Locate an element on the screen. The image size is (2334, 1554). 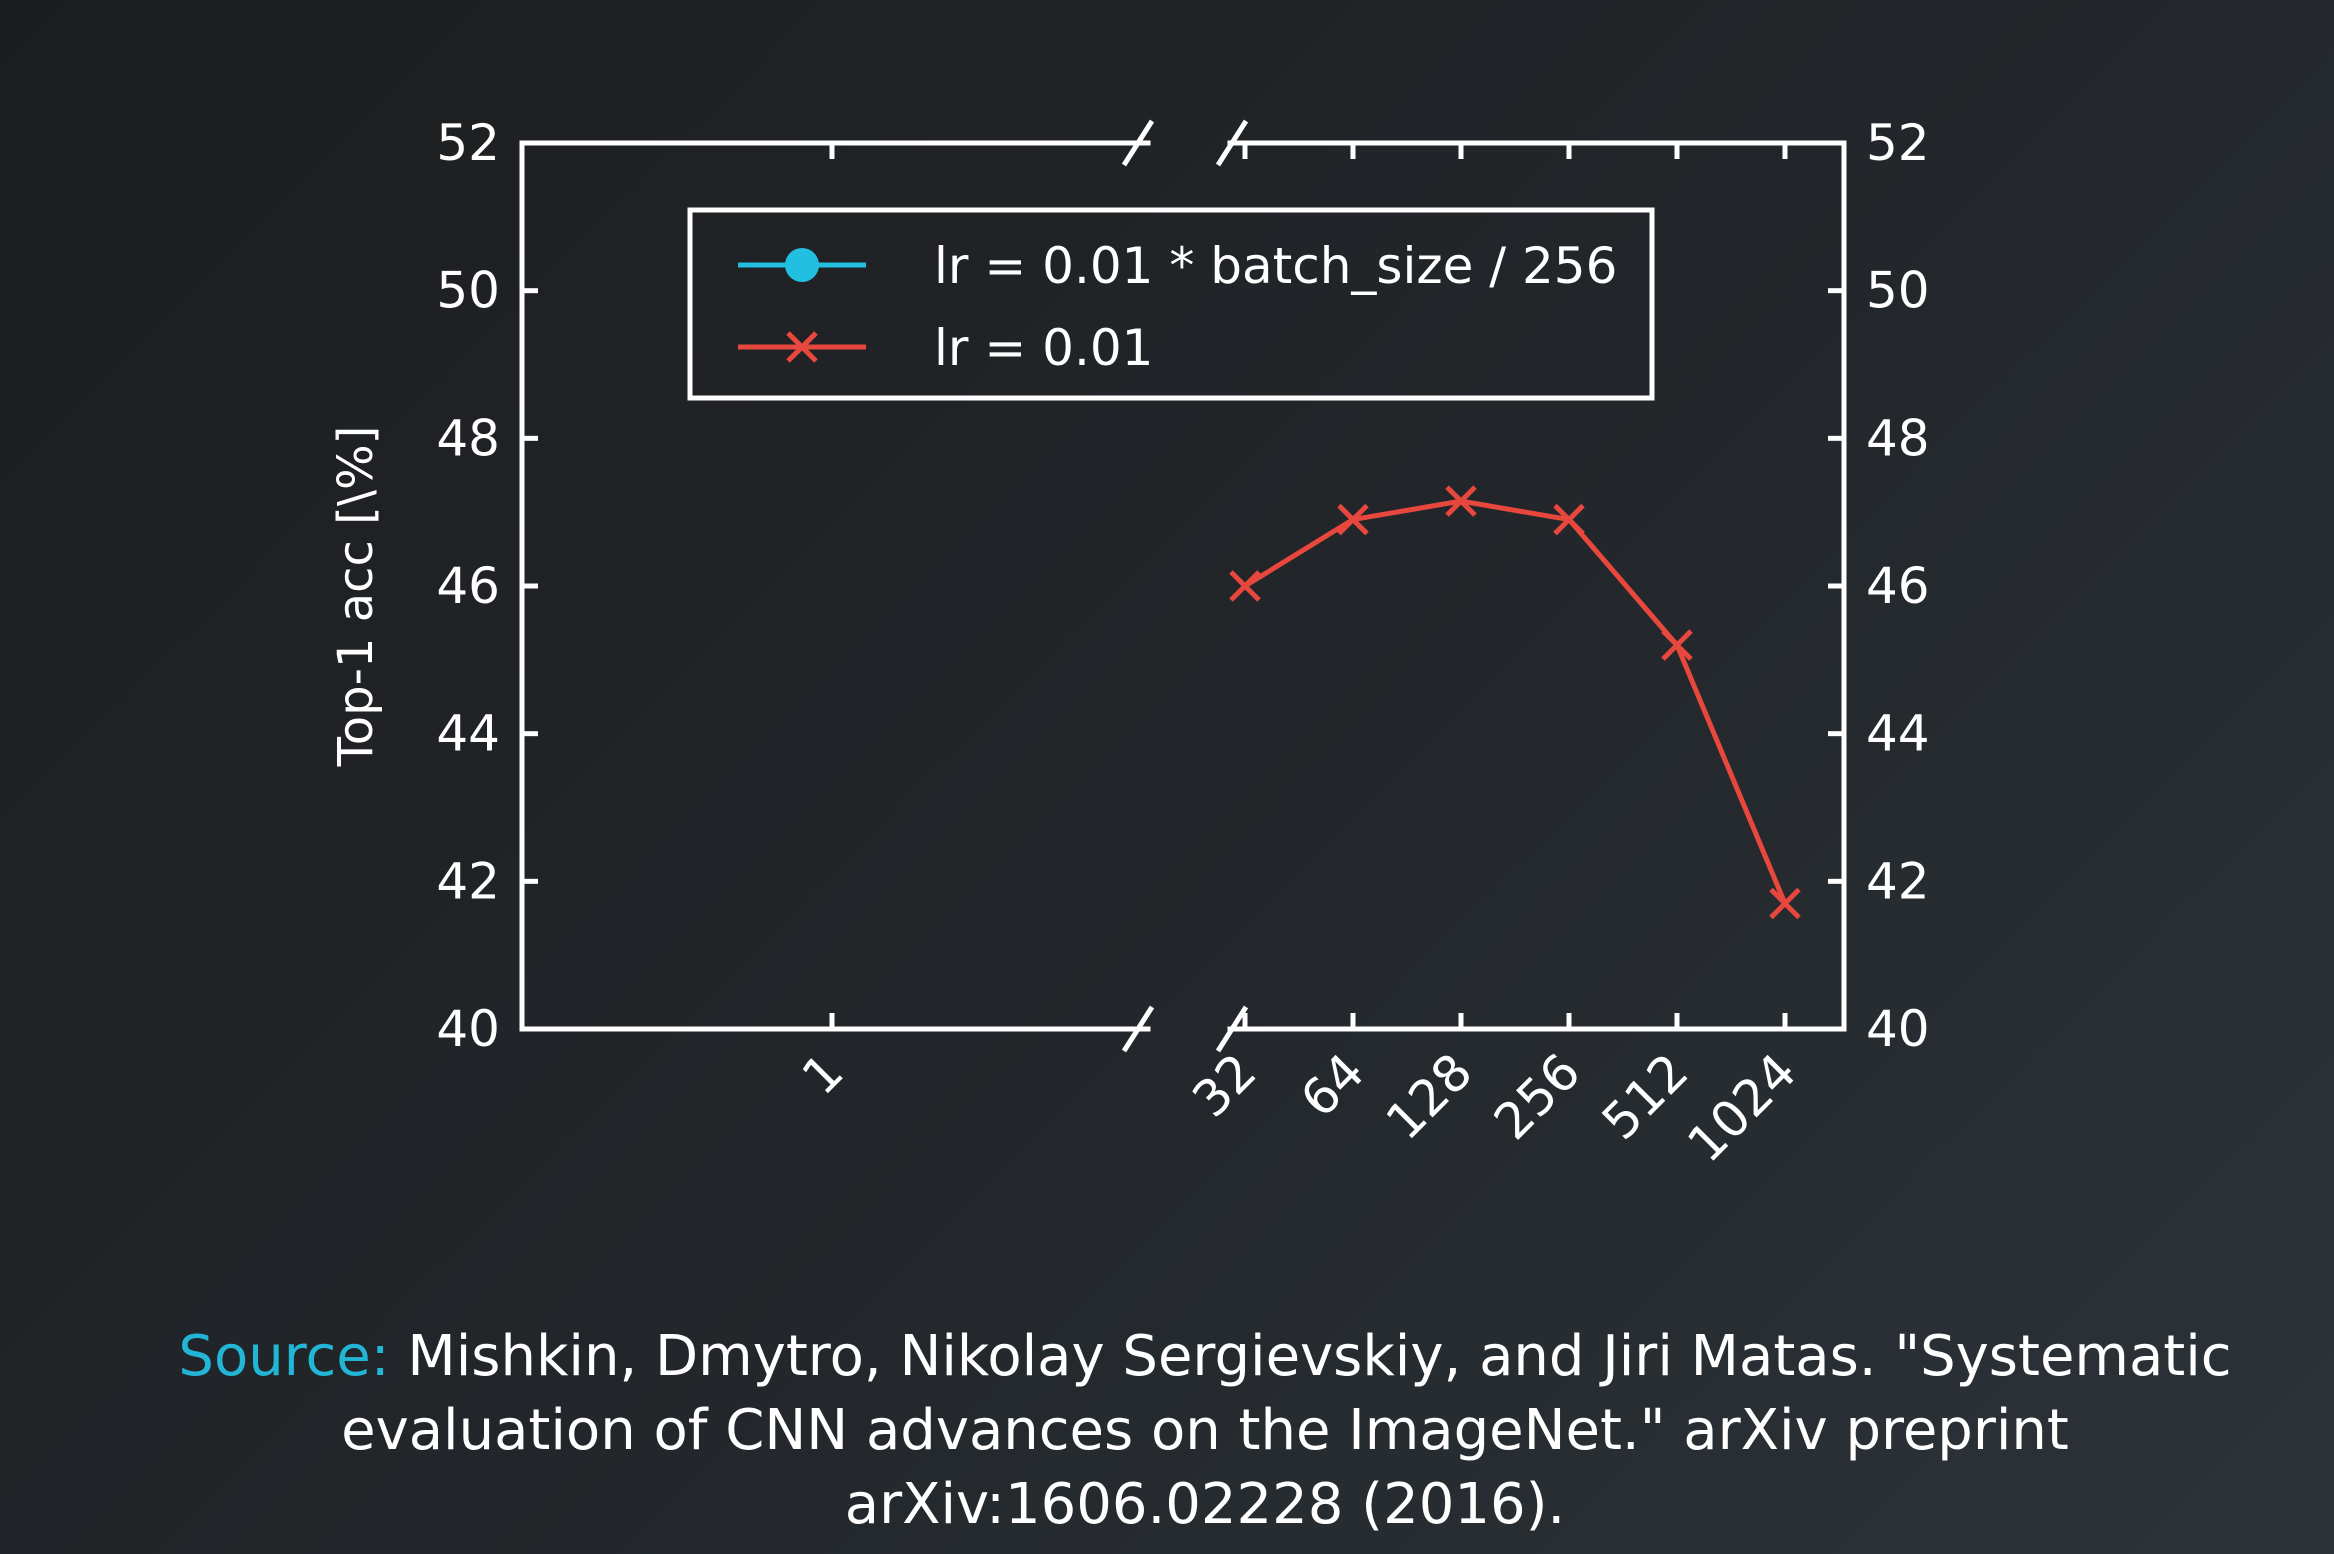
legend: lr = 0.01 * batch_size / 256 lr = 0.01 is located at coordinates (1171, 304).